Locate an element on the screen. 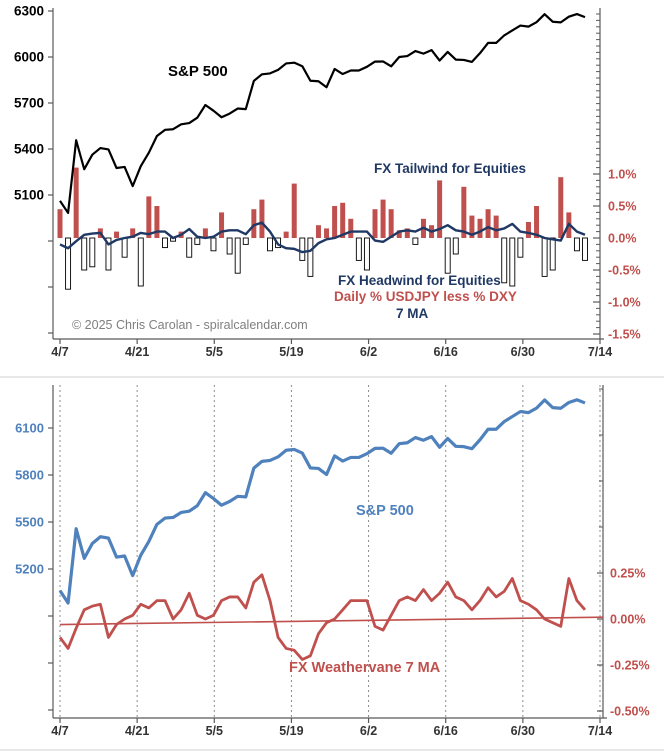 The width and height of the screenshot is (664, 751). ma7-line is located at coordinates (322, 237).